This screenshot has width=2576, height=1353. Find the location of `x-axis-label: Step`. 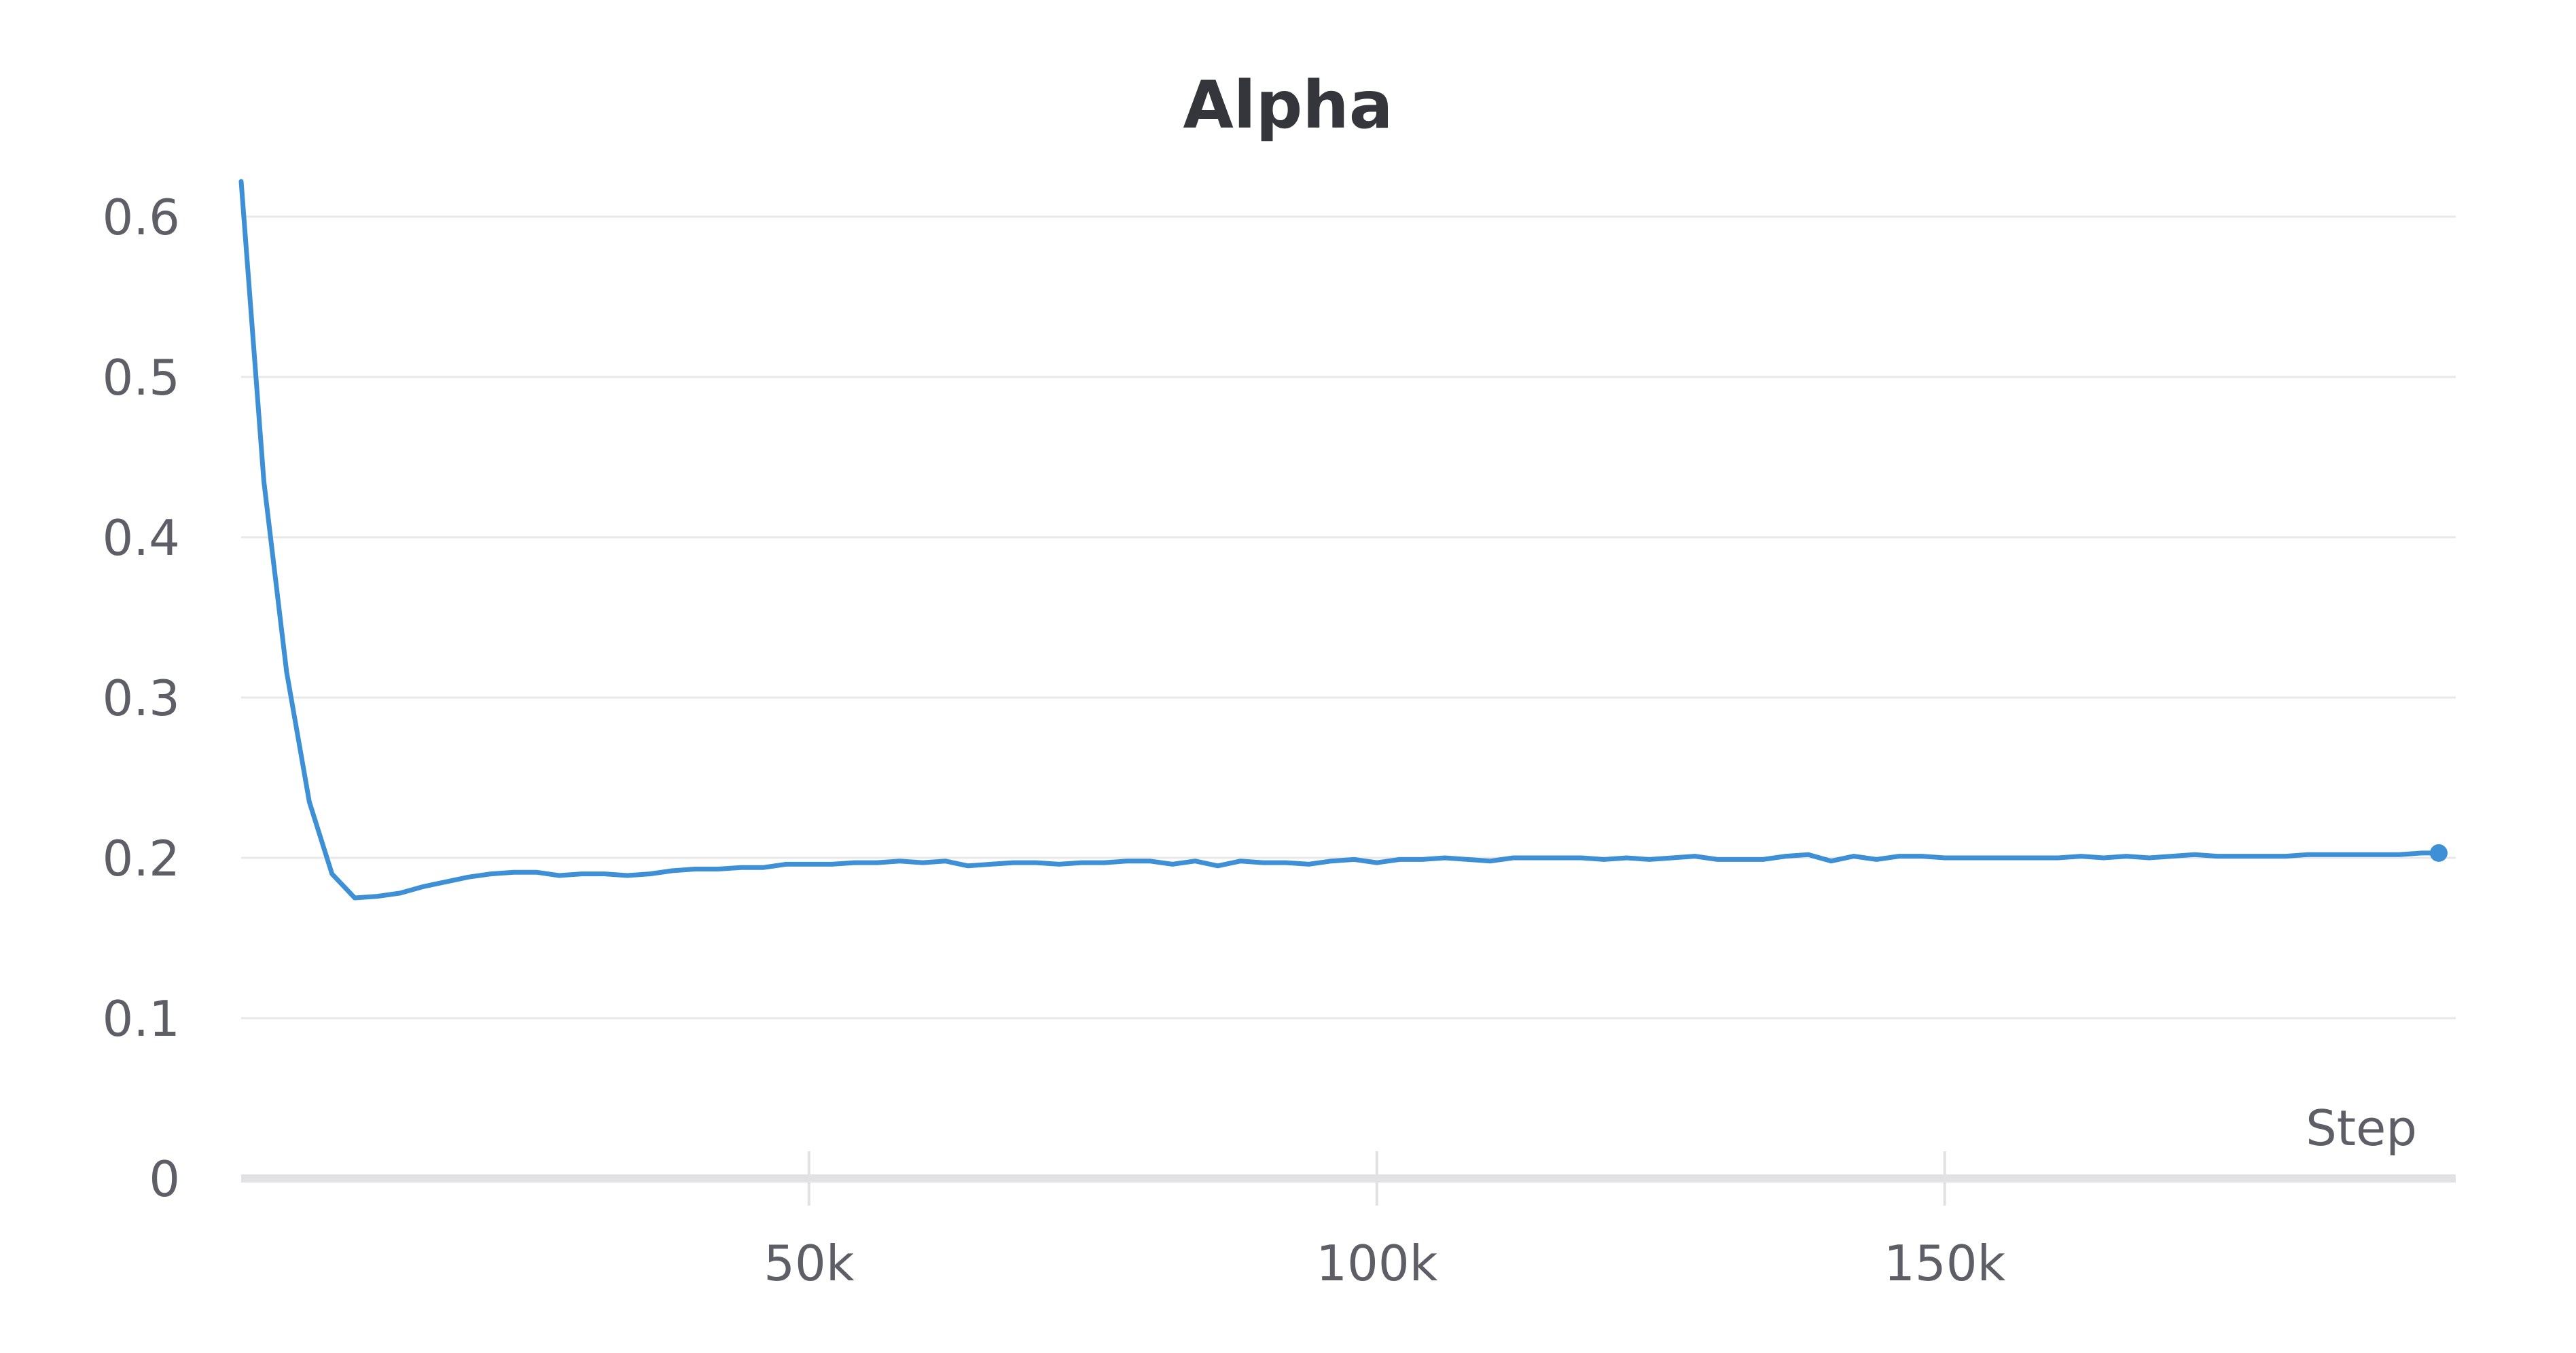

x-axis-label: Step is located at coordinates (2361, 1128).